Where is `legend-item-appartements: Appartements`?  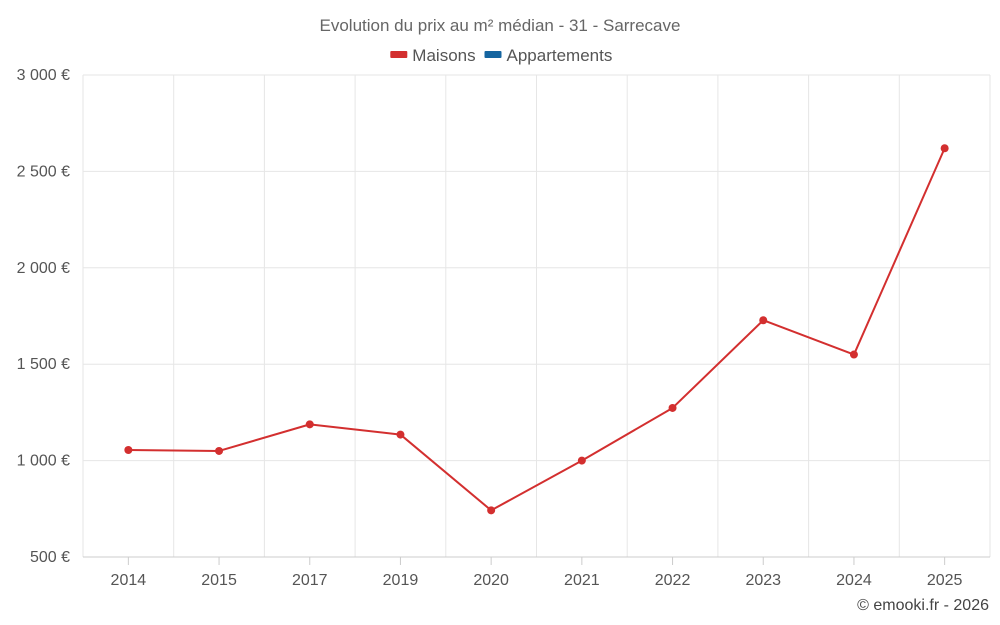
legend-item-appartements: Appartements is located at coordinates (548, 55).